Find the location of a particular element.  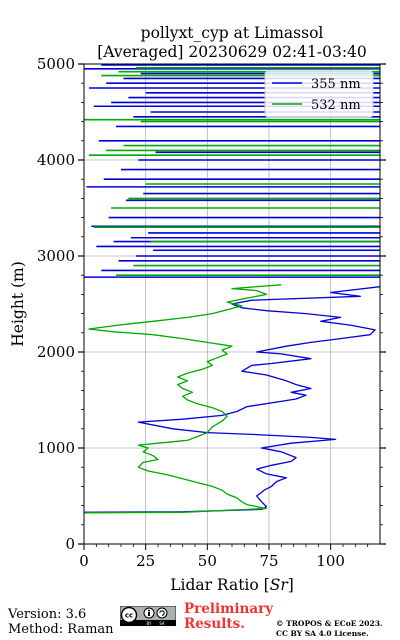

copyright-line2: CC BY SA 4.0 License. is located at coordinates (322, 633).